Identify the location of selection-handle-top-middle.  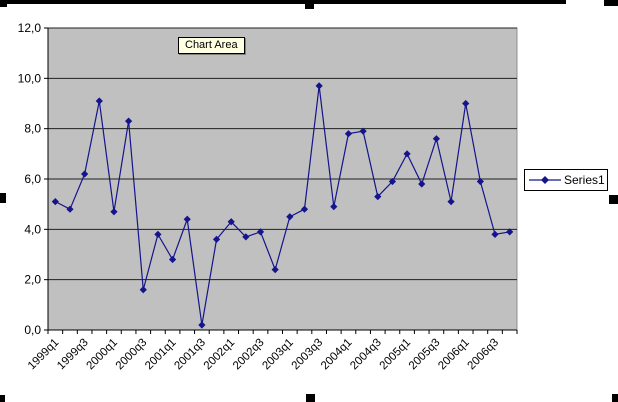
(309, 4).